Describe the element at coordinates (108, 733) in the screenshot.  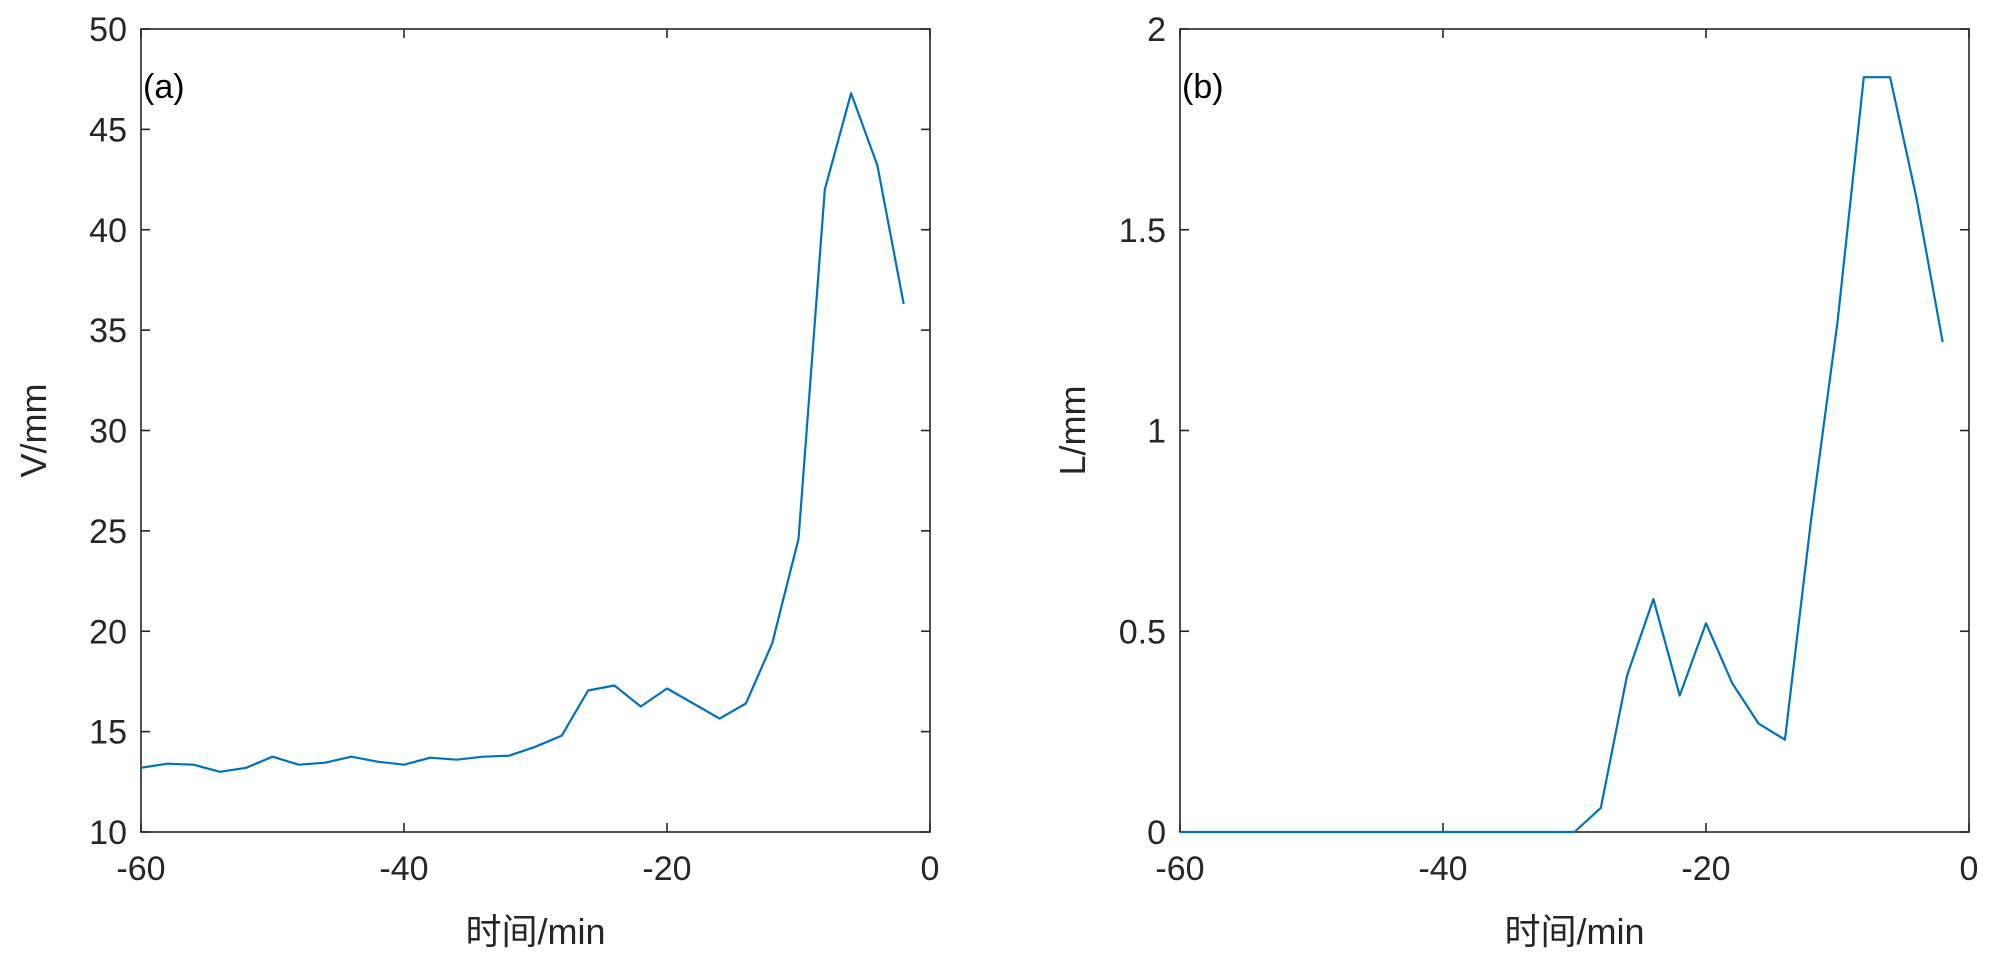
I see `y-tick-label: 15` at that location.